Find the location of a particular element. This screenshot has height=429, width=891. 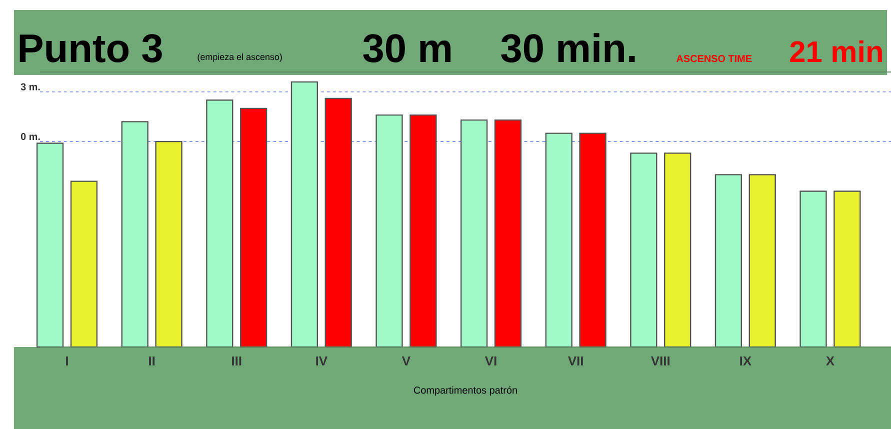

chart-subtitle: (empieza el ascenso) is located at coordinates (240, 58).